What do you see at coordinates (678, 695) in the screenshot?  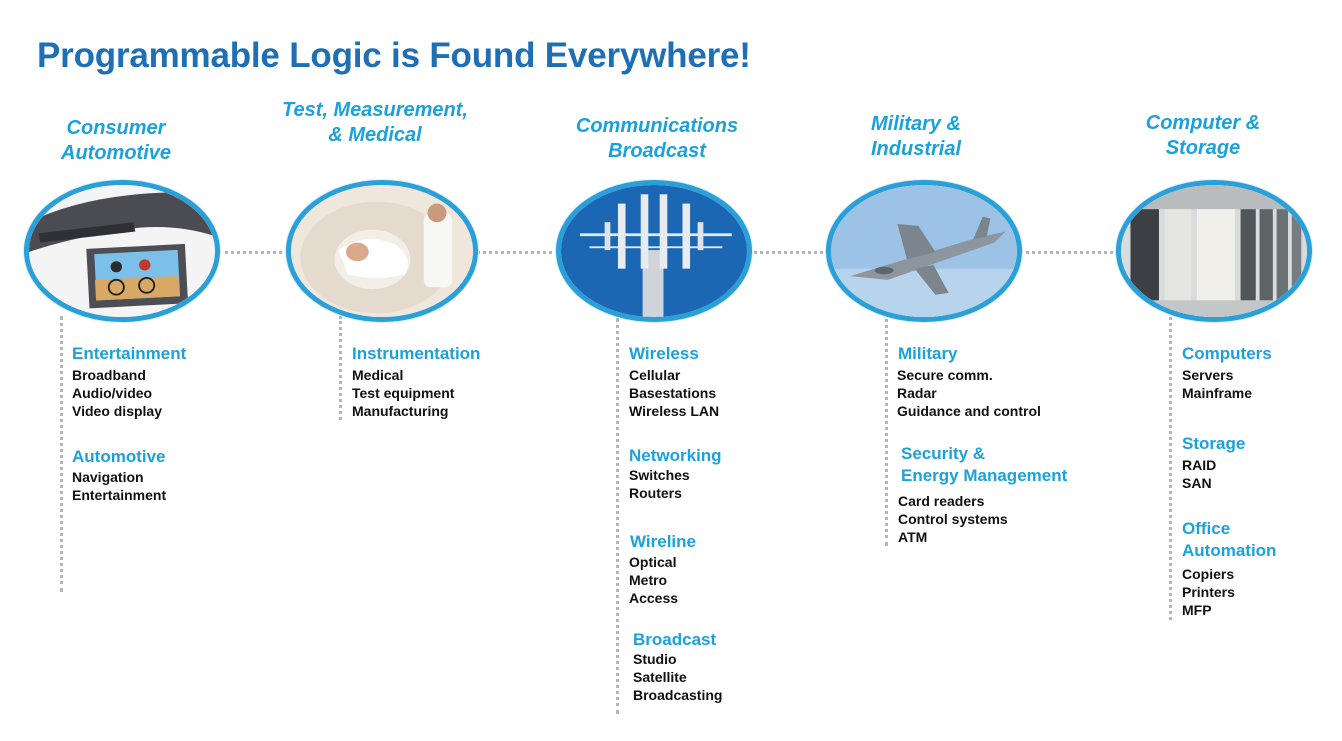 I see `list-item: Broadcasting` at bounding box center [678, 695].